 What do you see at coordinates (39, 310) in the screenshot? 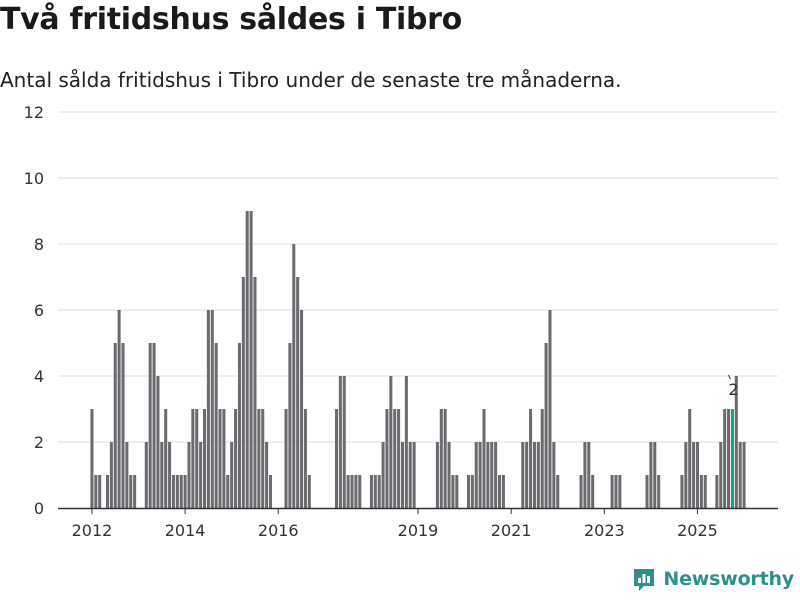
I see `y-tick-label: 6` at bounding box center [39, 310].